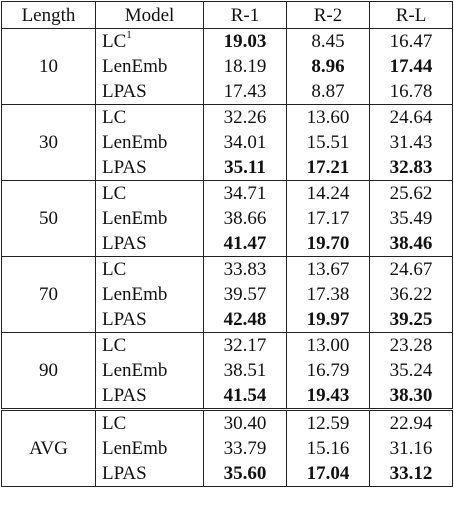 The width and height of the screenshot is (454, 508). I want to click on table-row: LPAS 35.11 17.21 32.83, so click(227, 168).